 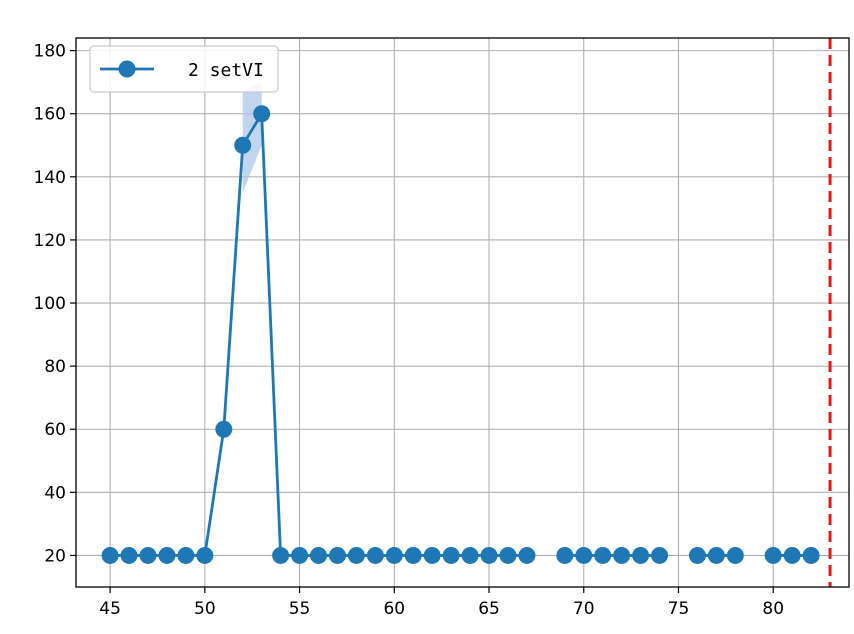 What do you see at coordinates (55, 367) in the screenshot?
I see `y-tick-label: 80` at bounding box center [55, 367].